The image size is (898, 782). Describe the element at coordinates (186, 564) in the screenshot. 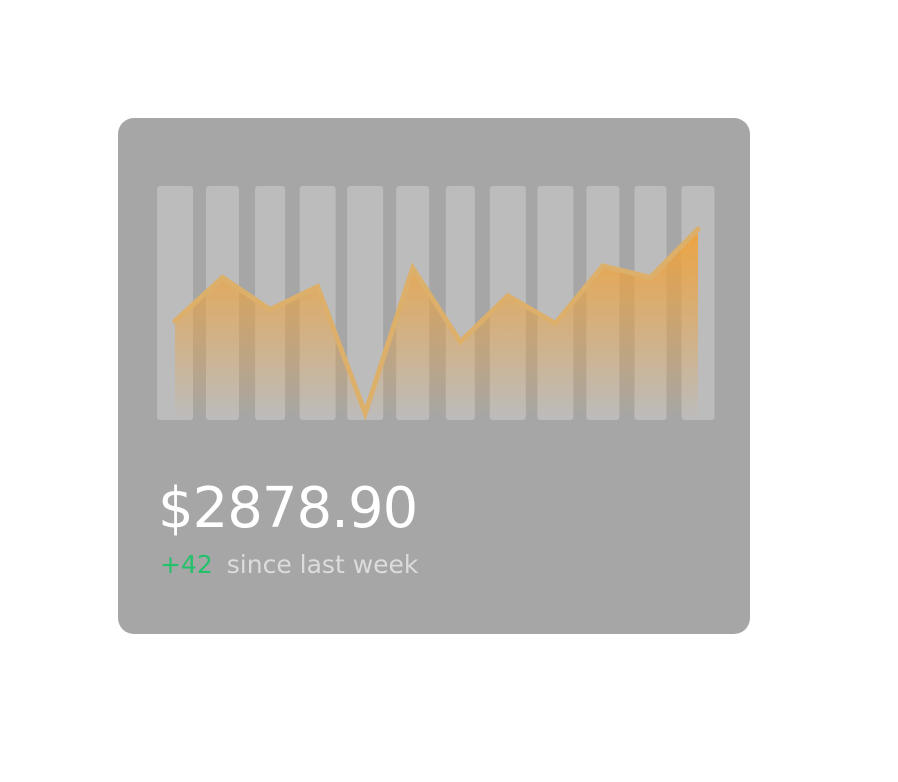

I see `change-delta: +42` at that location.